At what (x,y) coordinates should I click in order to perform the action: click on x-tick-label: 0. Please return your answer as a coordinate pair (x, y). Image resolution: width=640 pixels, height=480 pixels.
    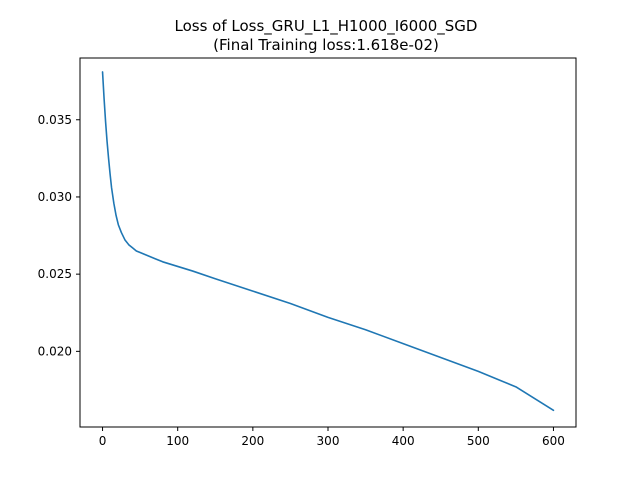
    Looking at the image, I should click on (103, 441).